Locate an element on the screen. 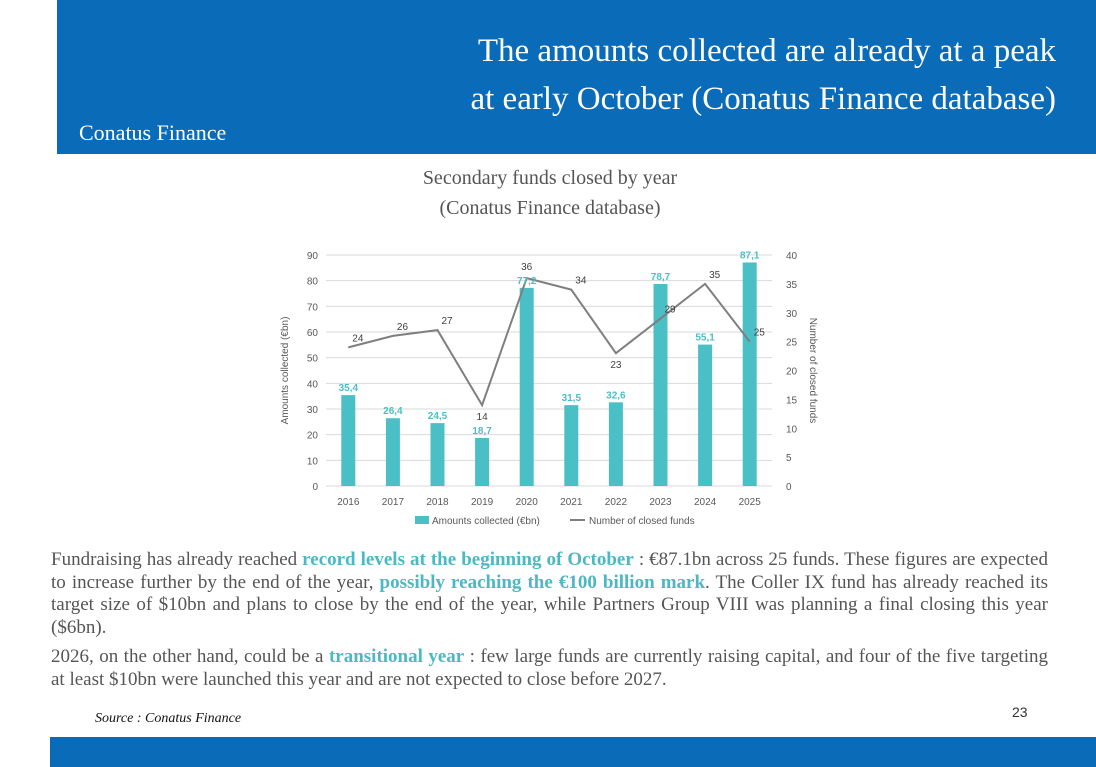  bar-value-label: 24,5 is located at coordinates (438, 416).